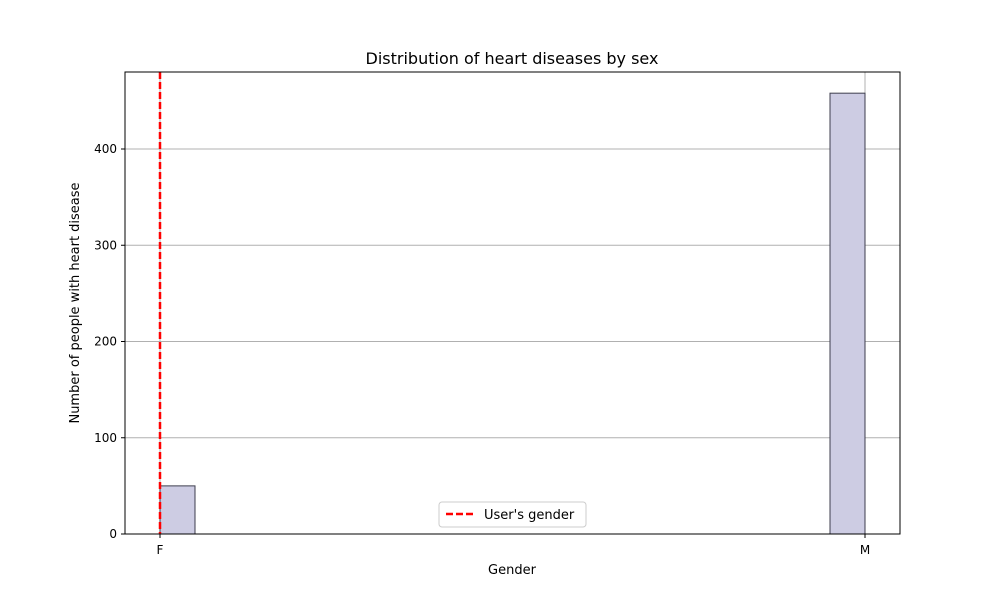 The width and height of the screenshot is (1000, 600). I want to click on x-tick-label-F: F, so click(160, 550).